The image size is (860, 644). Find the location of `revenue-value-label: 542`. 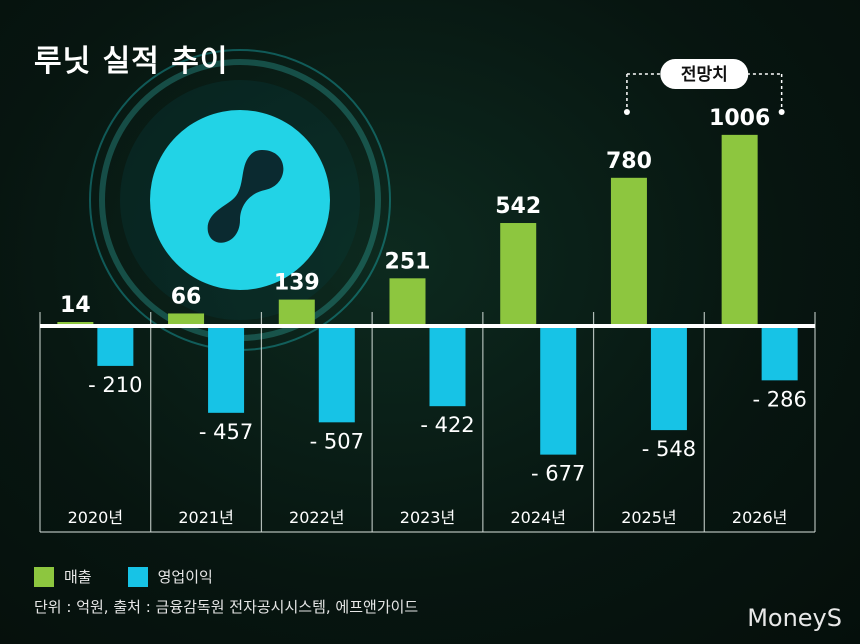

revenue-value-label: 542 is located at coordinates (518, 206).